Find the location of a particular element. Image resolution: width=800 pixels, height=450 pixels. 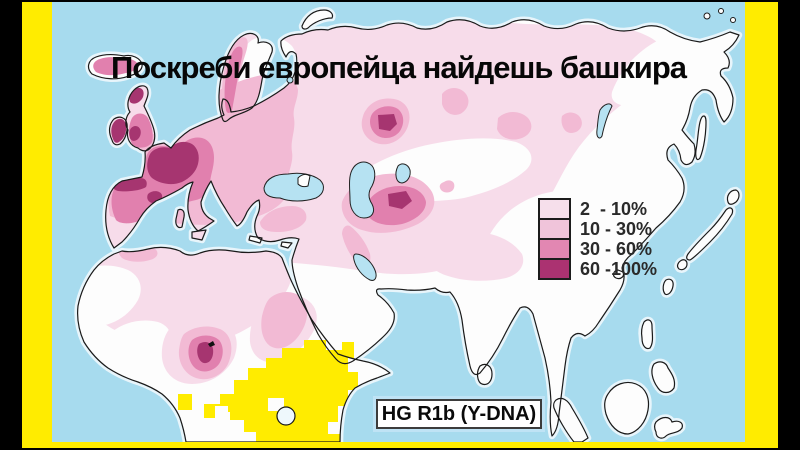

lake-victoria is located at coordinates (286, 416).